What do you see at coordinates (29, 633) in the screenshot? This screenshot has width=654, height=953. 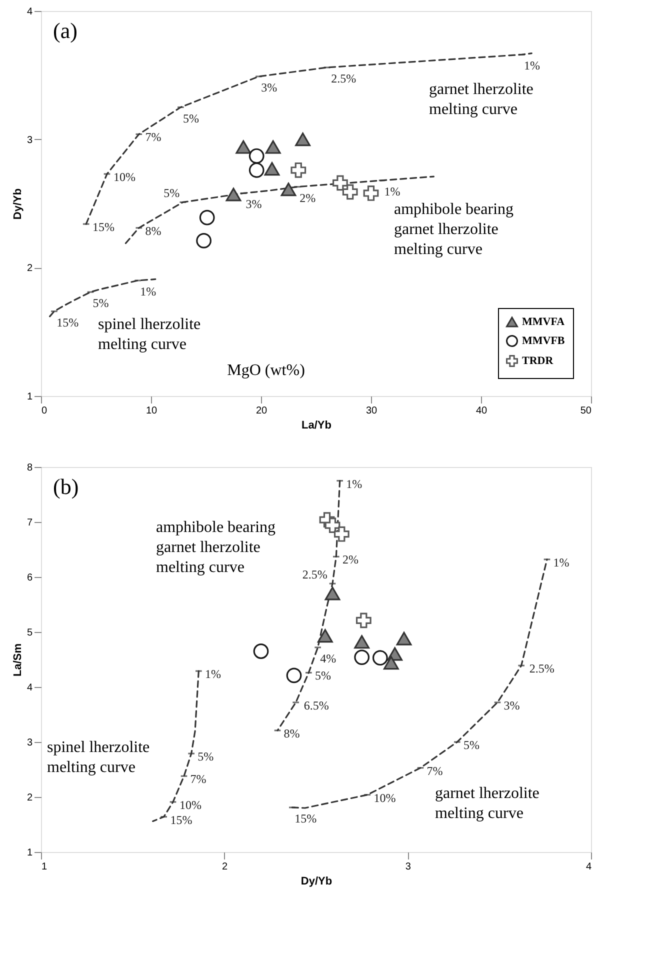 I see `y-tick-label: 5` at bounding box center [29, 633].